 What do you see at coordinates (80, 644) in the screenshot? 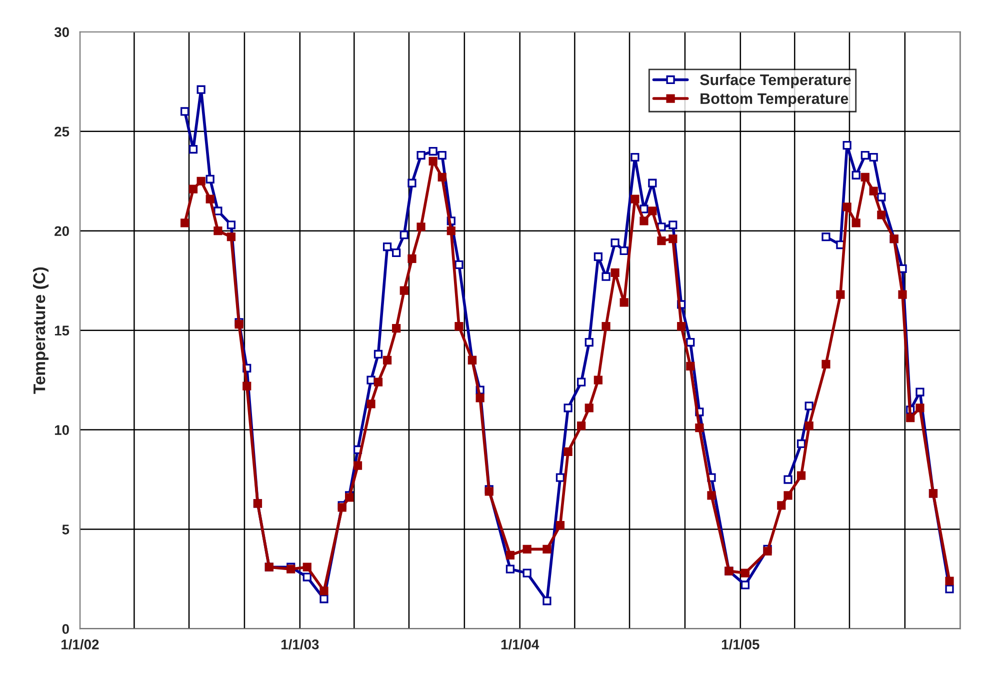
I see `x-tick-label: 1/1/02` at bounding box center [80, 644].